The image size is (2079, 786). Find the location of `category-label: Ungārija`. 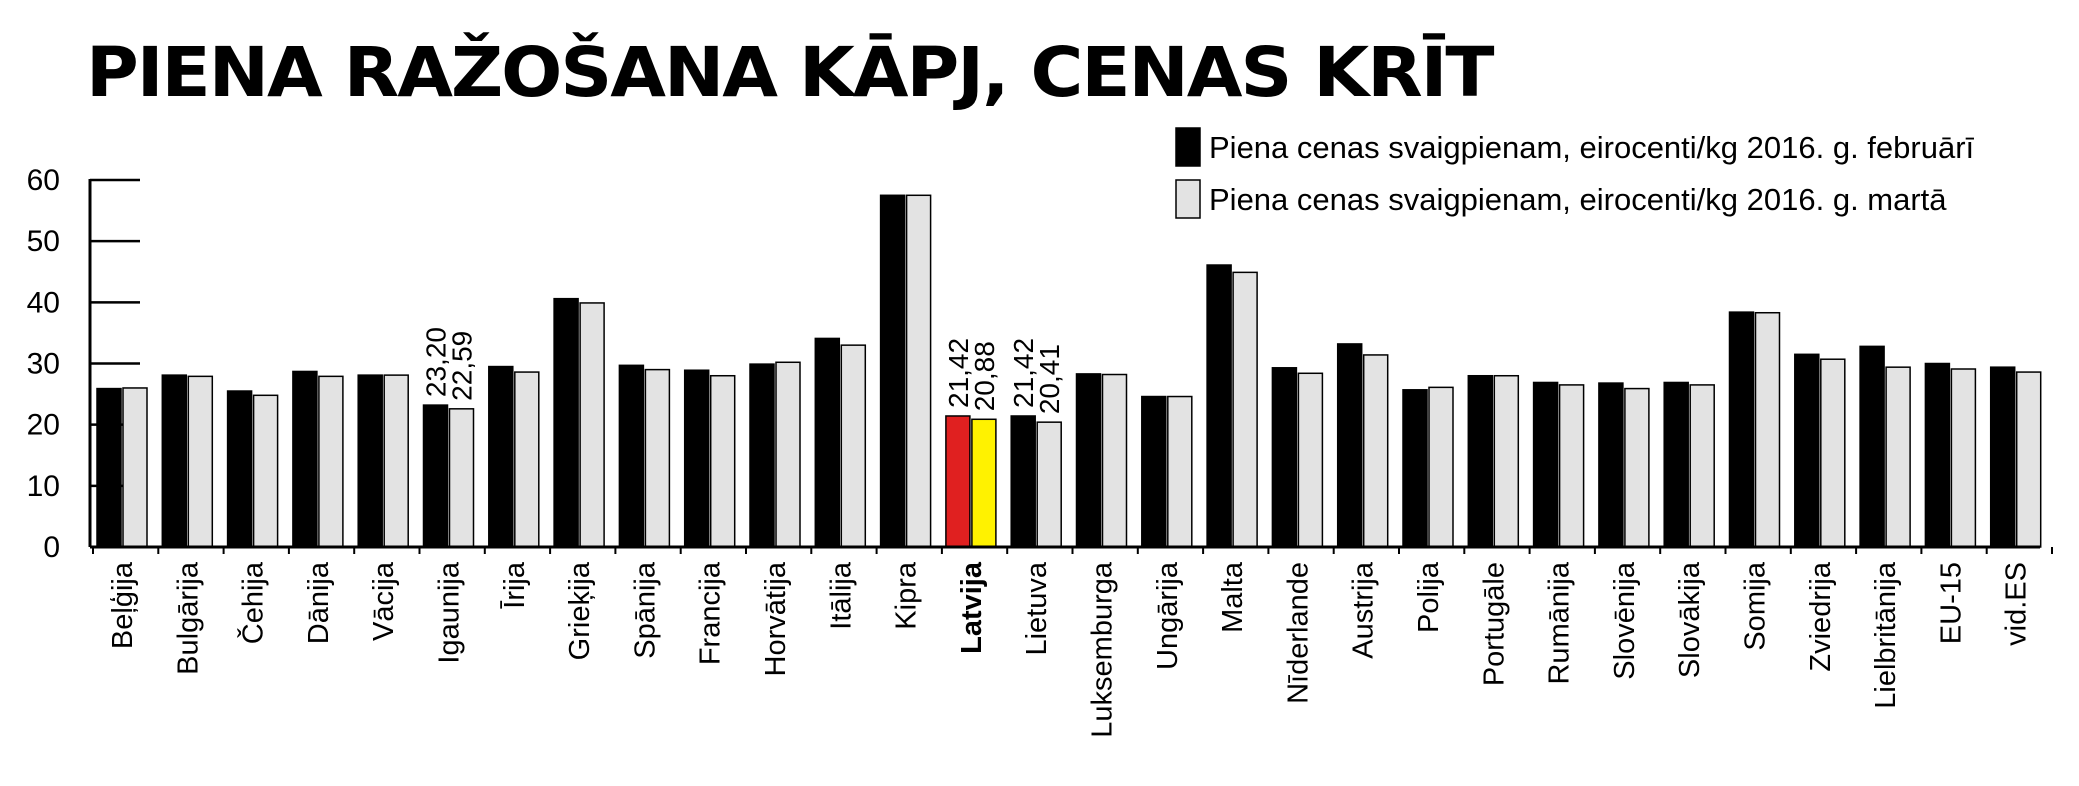

category-label: Ungārija is located at coordinates (1168, 615).